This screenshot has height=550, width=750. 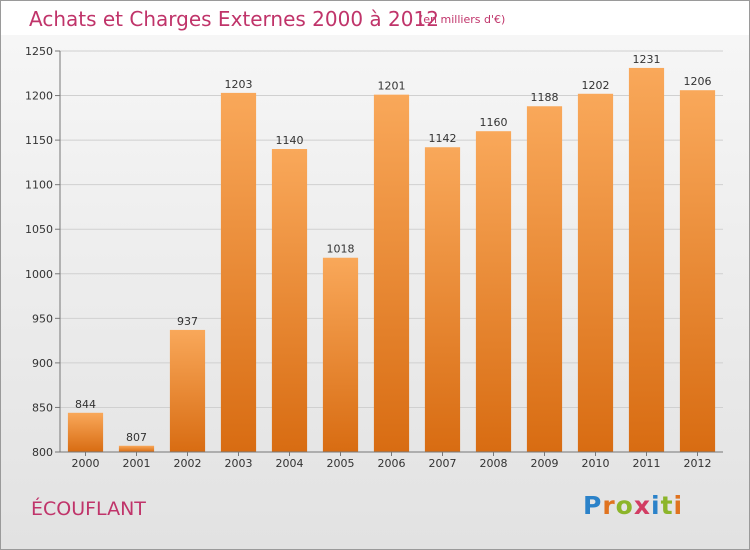 What do you see at coordinates (39, 229) in the screenshot?
I see `y-tick-label: 1050` at bounding box center [39, 229].